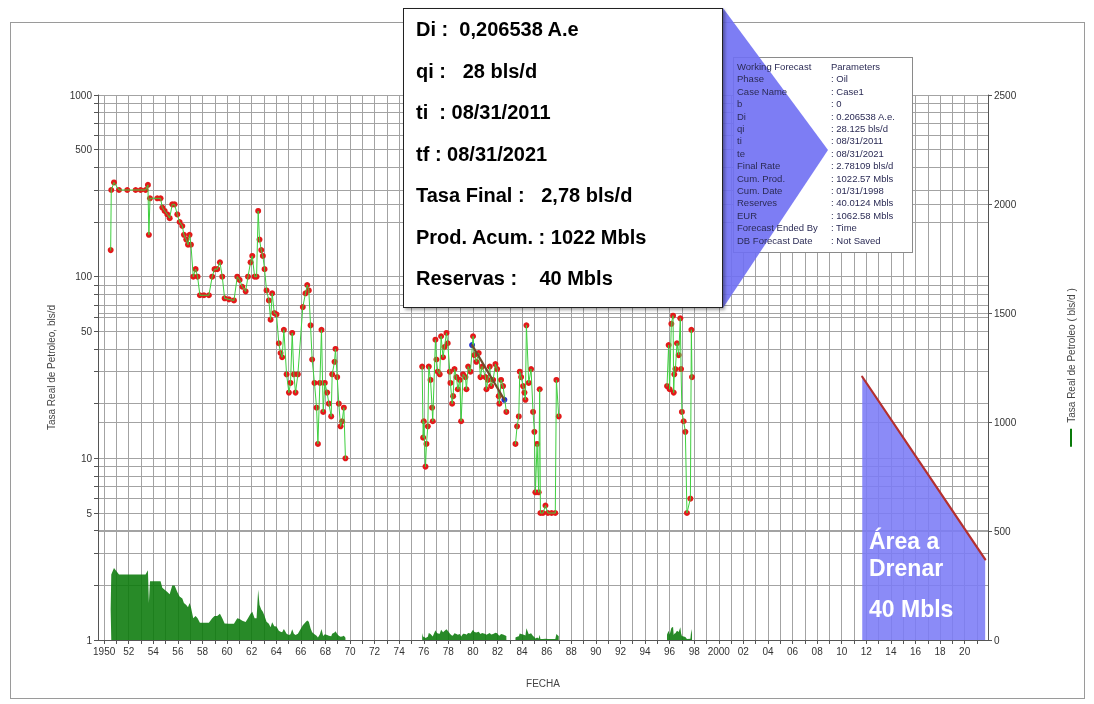  I want to click on y2-tick-label: 1500, so click(1005, 313).